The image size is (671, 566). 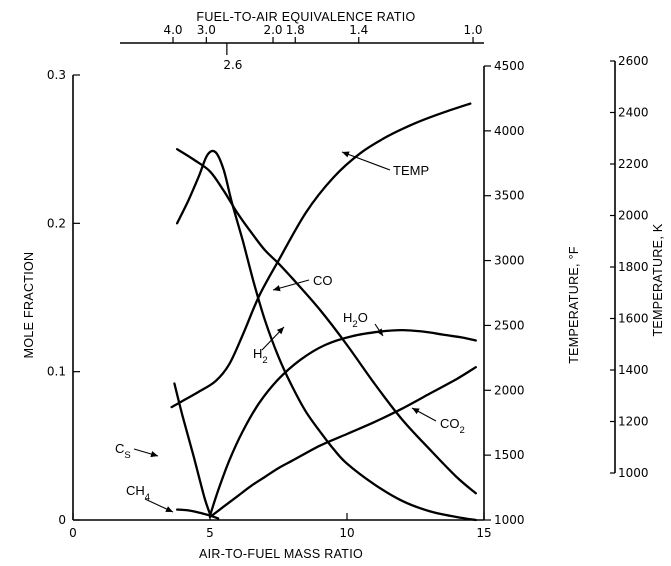 What do you see at coordinates (355, 320) in the screenshot?
I see `annotation-label: H2O` at bounding box center [355, 320].